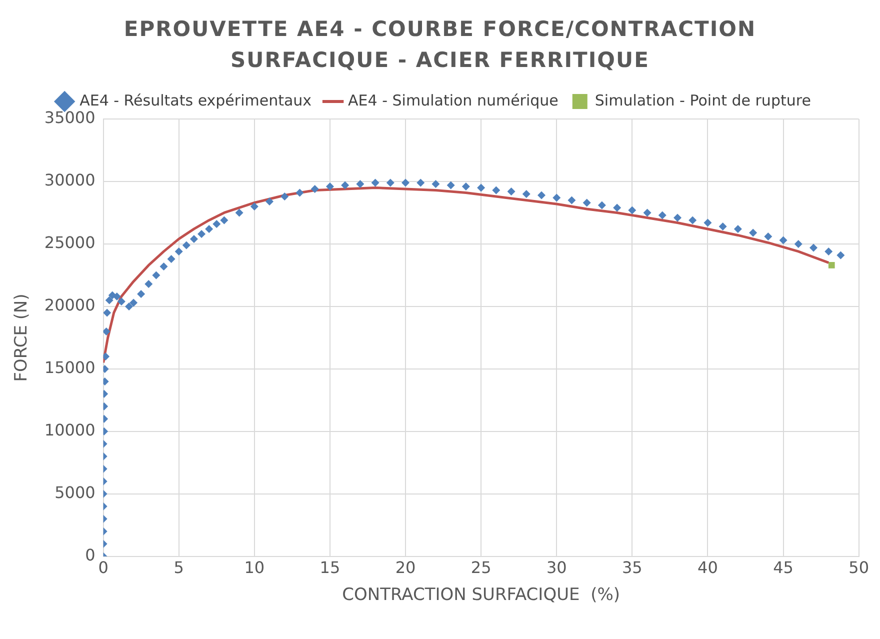 This screenshot has width=880, height=639. What do you see at coordinates (70, 430) in the screenshot?
I see `y-tick-label: 10000` at bounding box center [70, 430].